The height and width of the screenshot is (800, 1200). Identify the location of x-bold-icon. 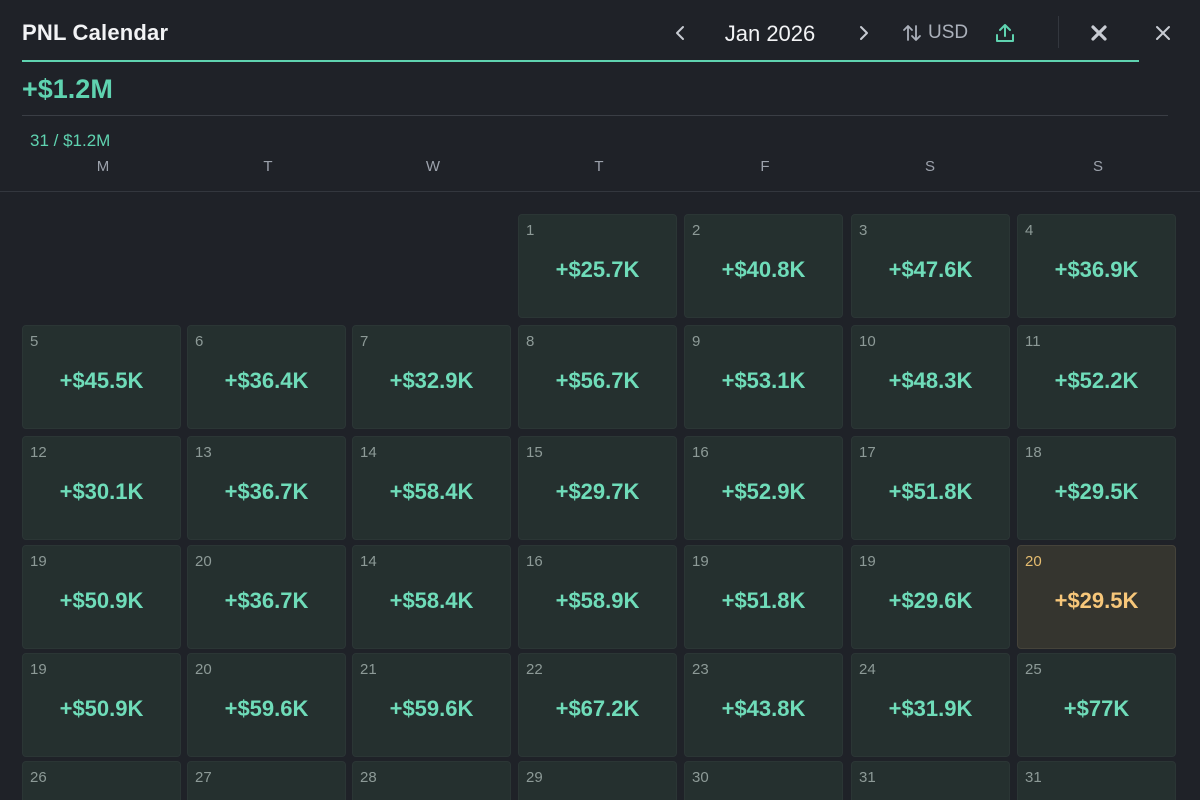
(1099, 33).